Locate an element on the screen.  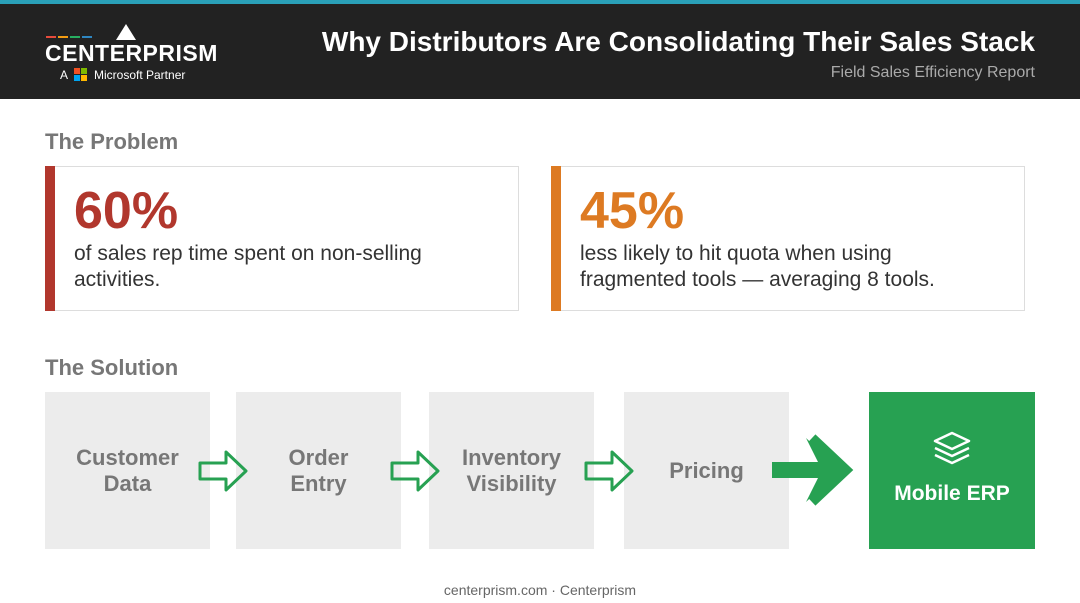
logo-mark is located at coordinates (91, 52).